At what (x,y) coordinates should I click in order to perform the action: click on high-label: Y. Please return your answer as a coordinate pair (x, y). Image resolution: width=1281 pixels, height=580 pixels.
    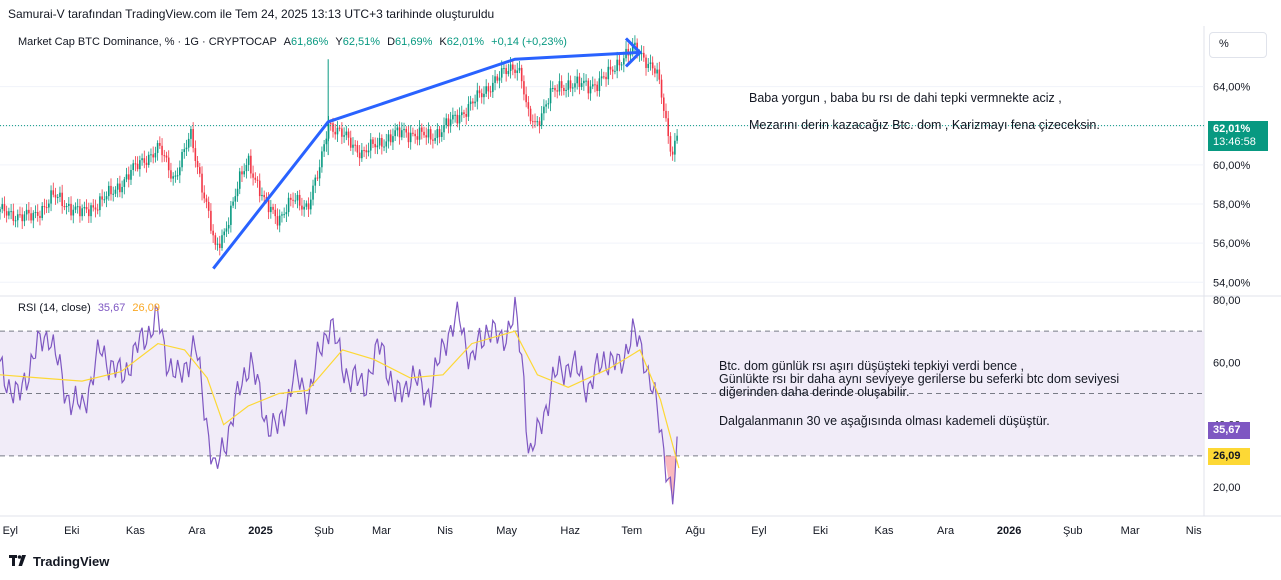
    Looking at the image, I should click on (339, 42).